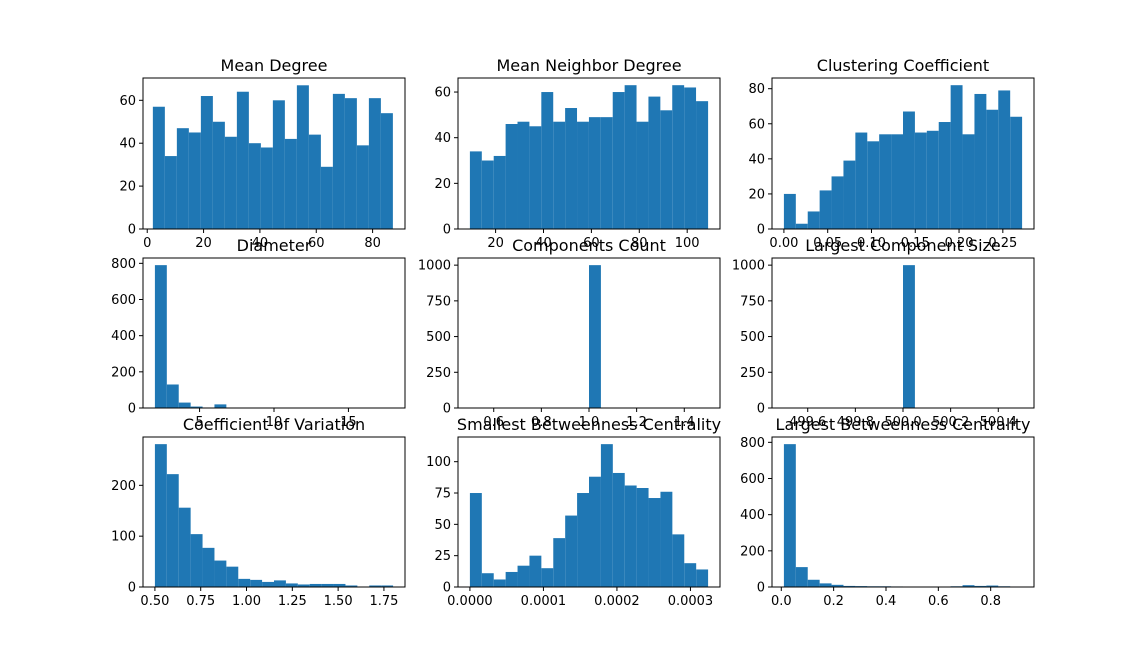 The width and height of the screenshot is (1147, 659). What do you see at coordinates (903, 245) in the screenshot?
I see `chart-title: Largest Component Size` at bounding box center [903, 245].